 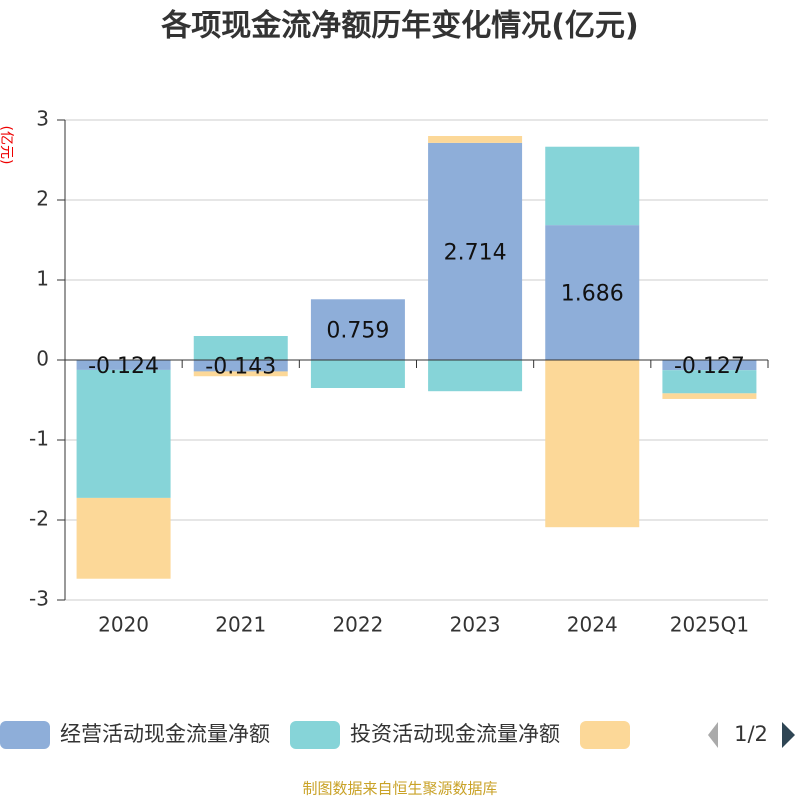 What do you see at coordinates (39, 599) in the screenshot?
I see `y-tick-label: -3` at bounding box center [39, 599].